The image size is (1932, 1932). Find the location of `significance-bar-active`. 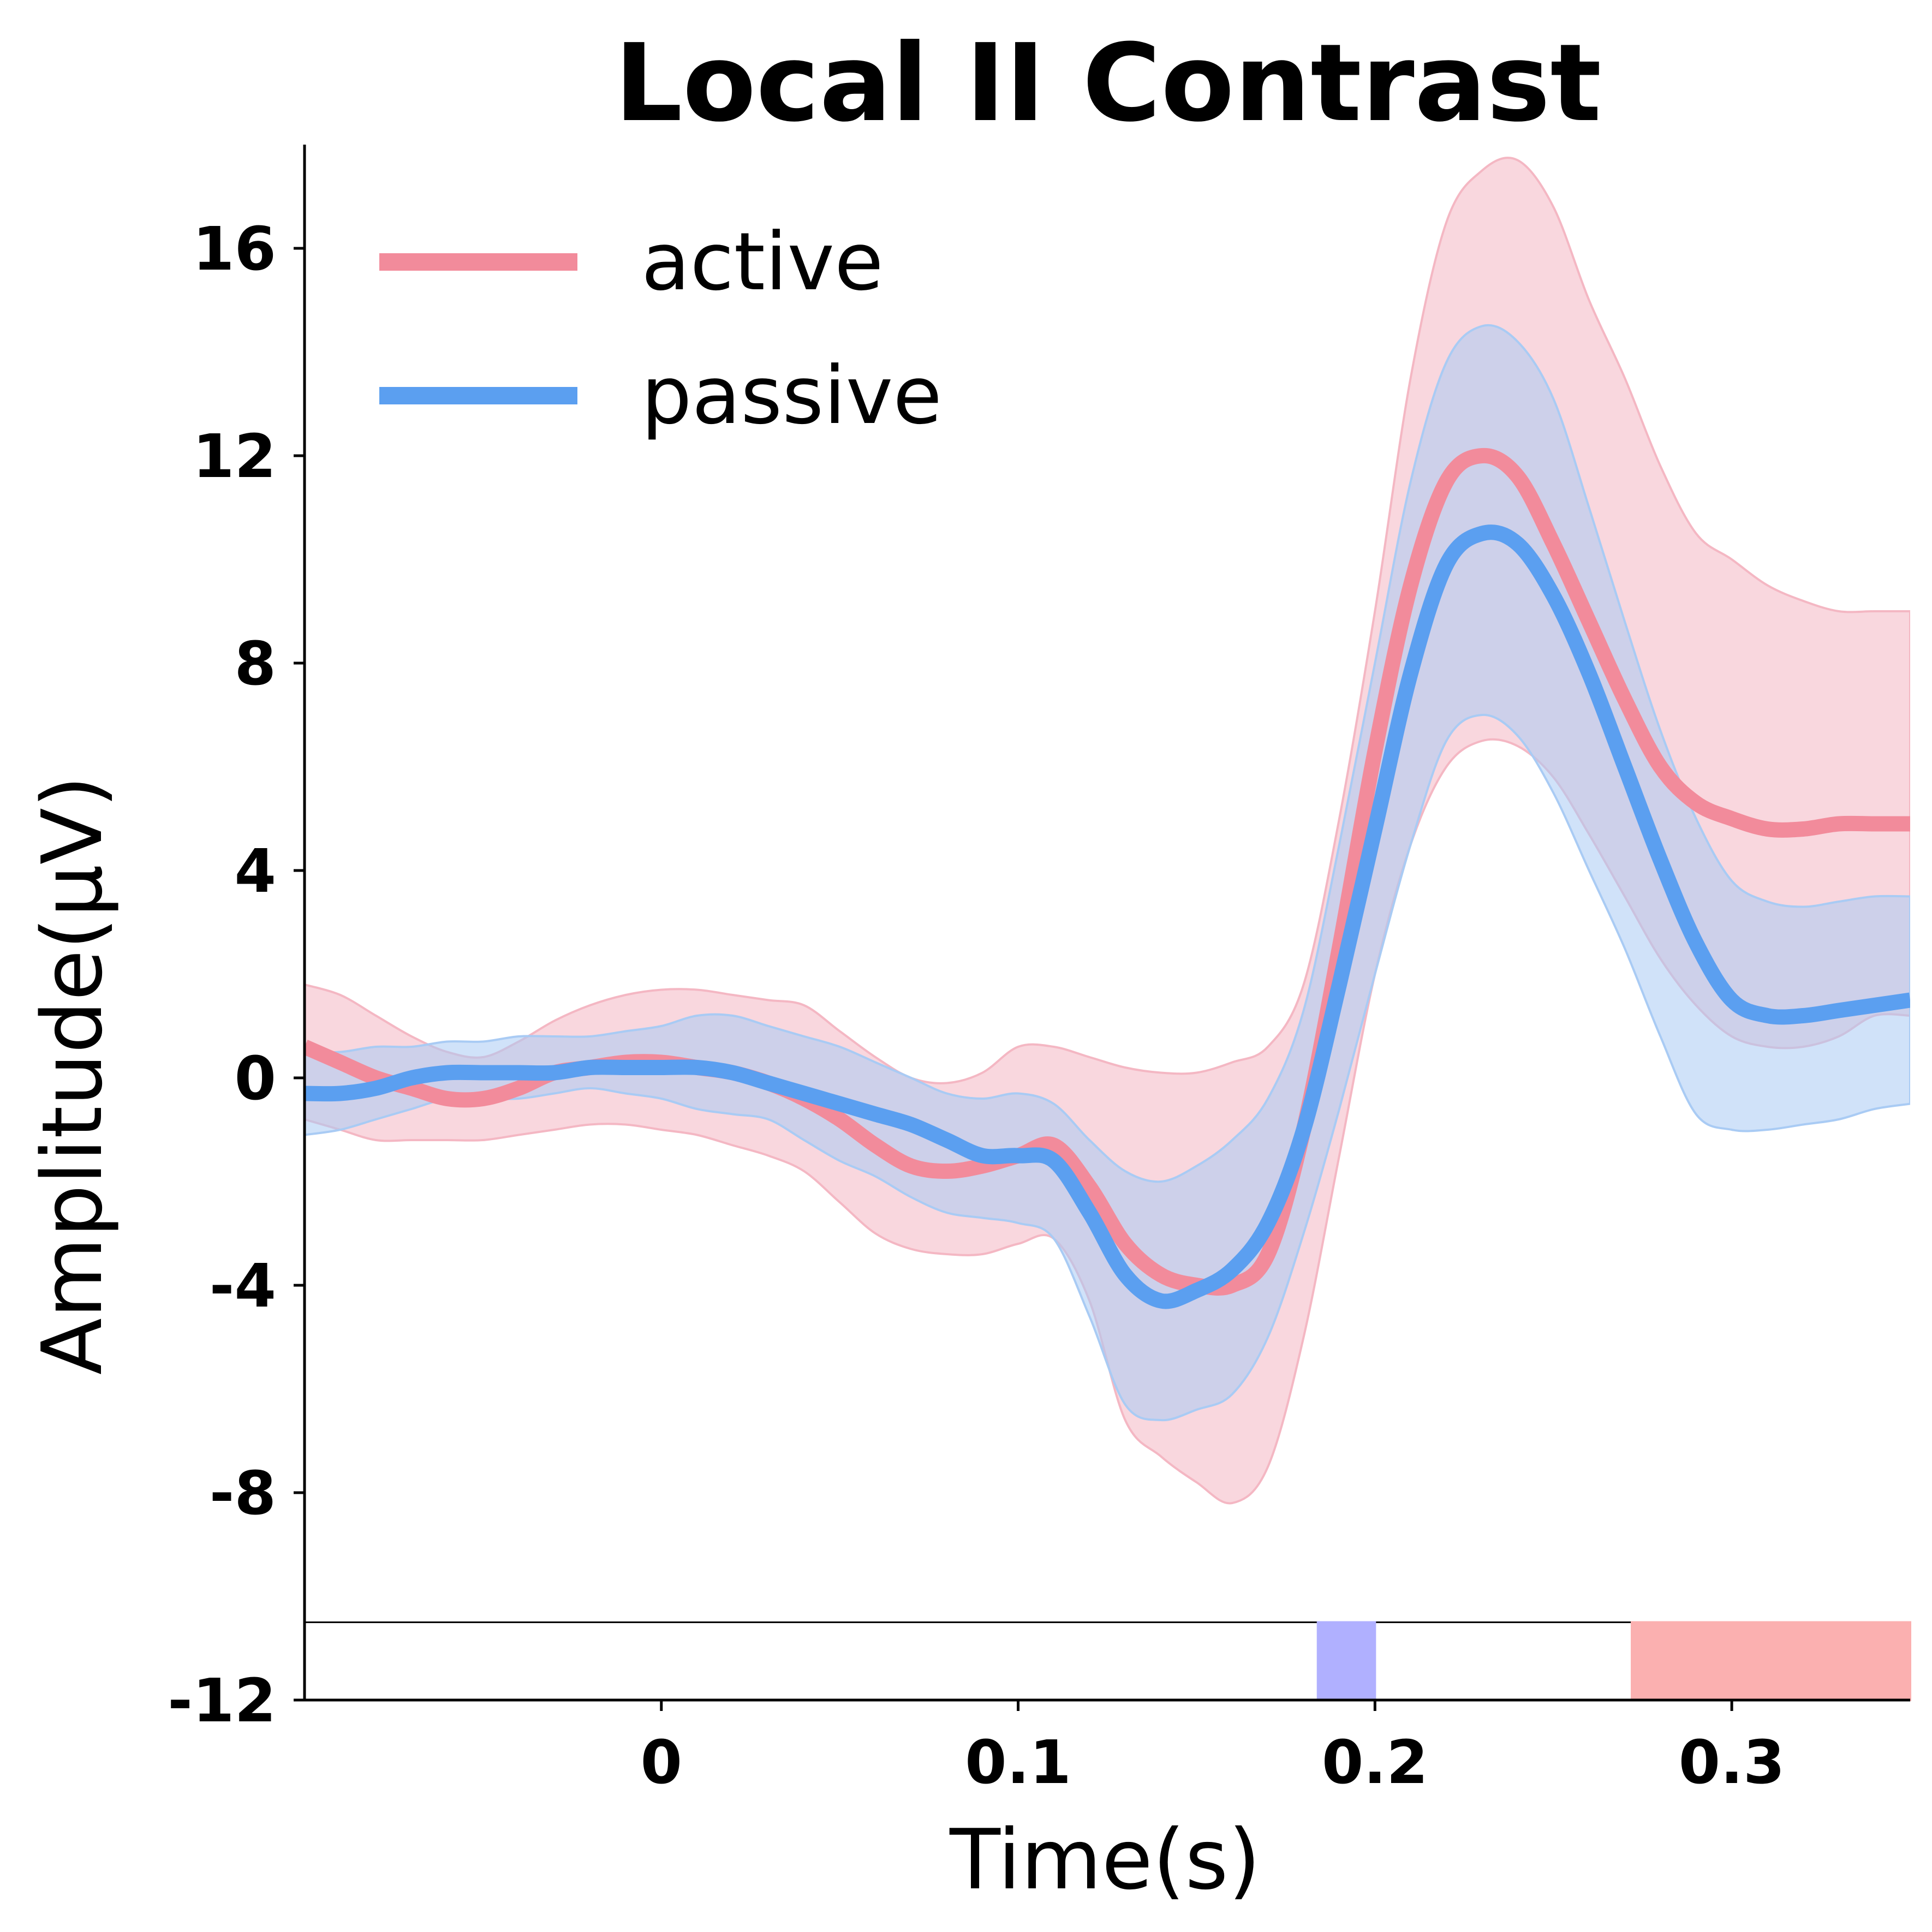

significance-bar-active is located at coordinates (1771, 1661).